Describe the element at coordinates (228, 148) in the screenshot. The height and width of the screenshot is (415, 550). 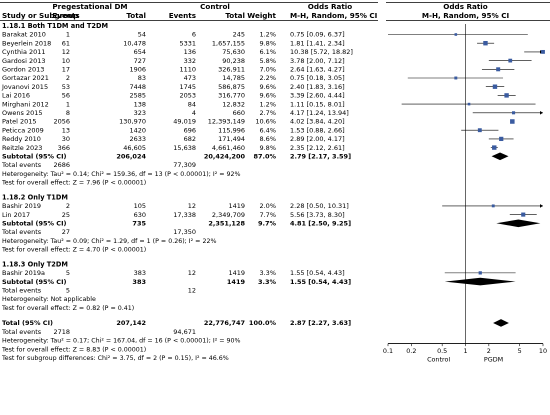
I see `control-total: 4,661,460` at that location.